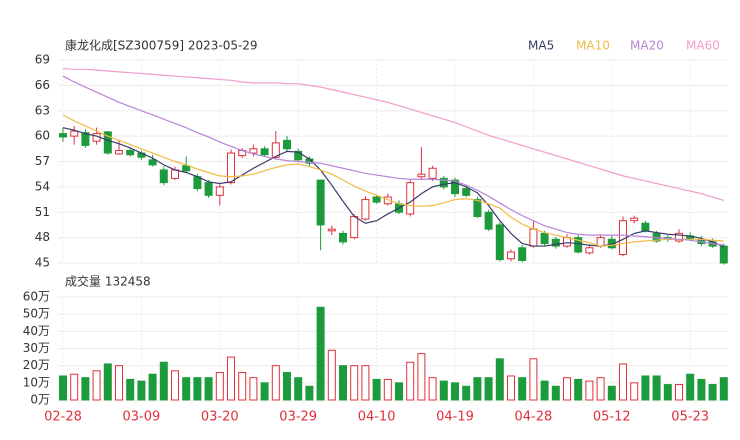  I want to click on legend-label: MA10, so click(593, 46).